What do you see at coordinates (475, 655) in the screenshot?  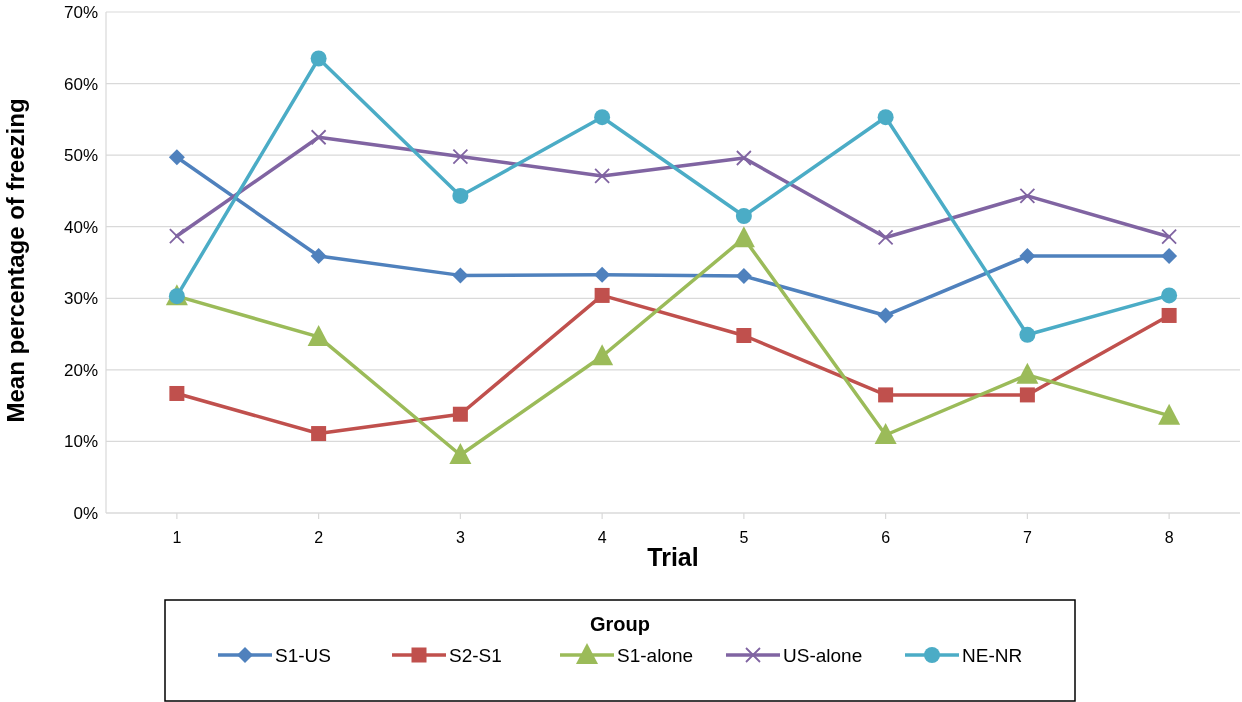 I see `legend-label: S2-S1` at bounding box center [475, 655].